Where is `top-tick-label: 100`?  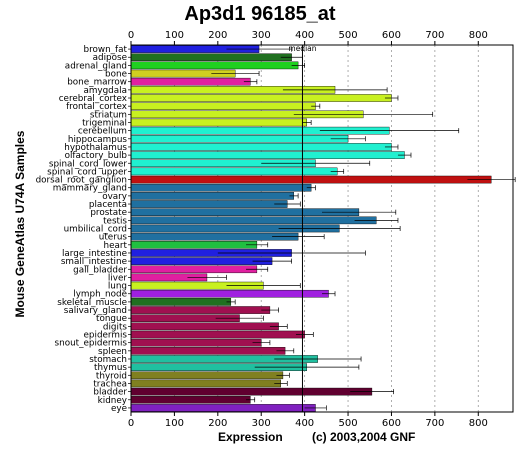
top-tick-label: 100 is located at coordinates (174, 35).